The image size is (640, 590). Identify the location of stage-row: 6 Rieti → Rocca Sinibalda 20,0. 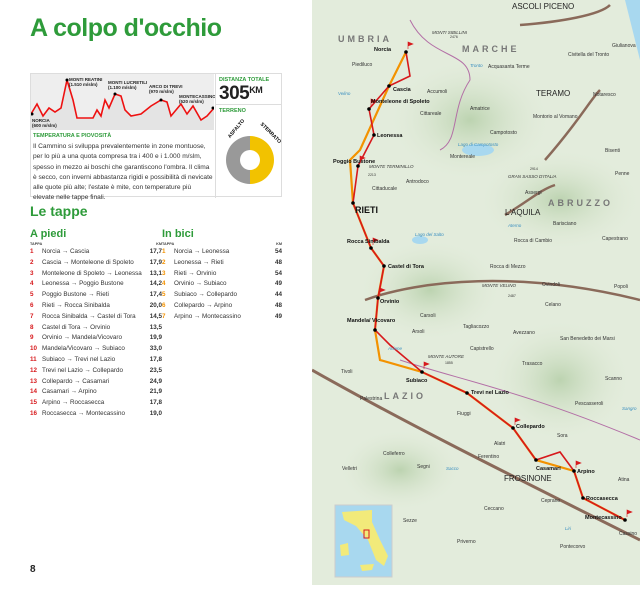
(96, 306).